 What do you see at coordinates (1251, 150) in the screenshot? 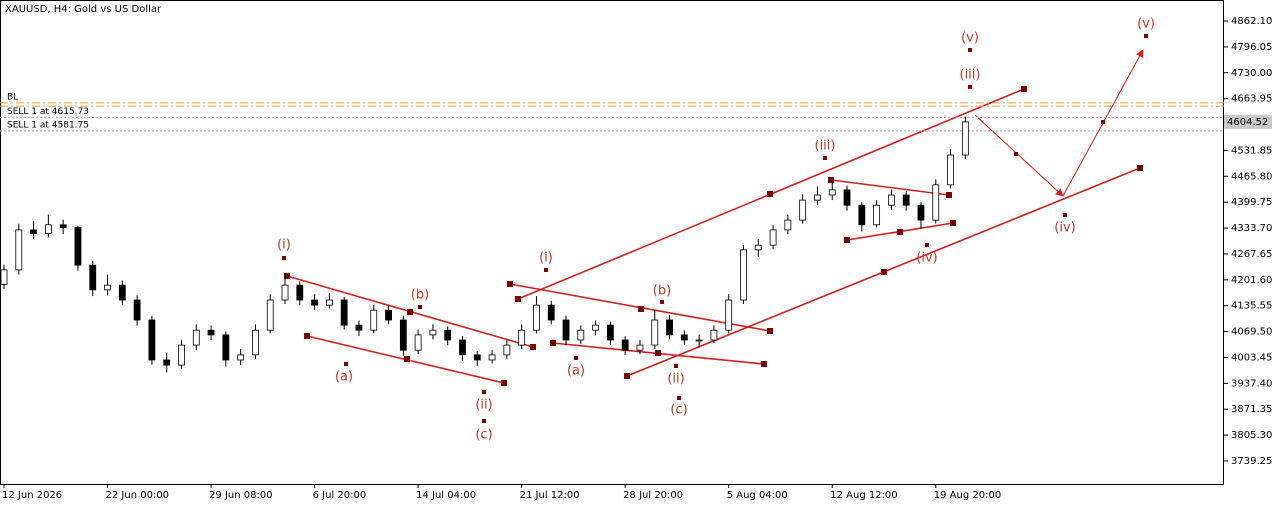
I see `y-tick-label: 4531.85` at bounding box center [1251, 150].